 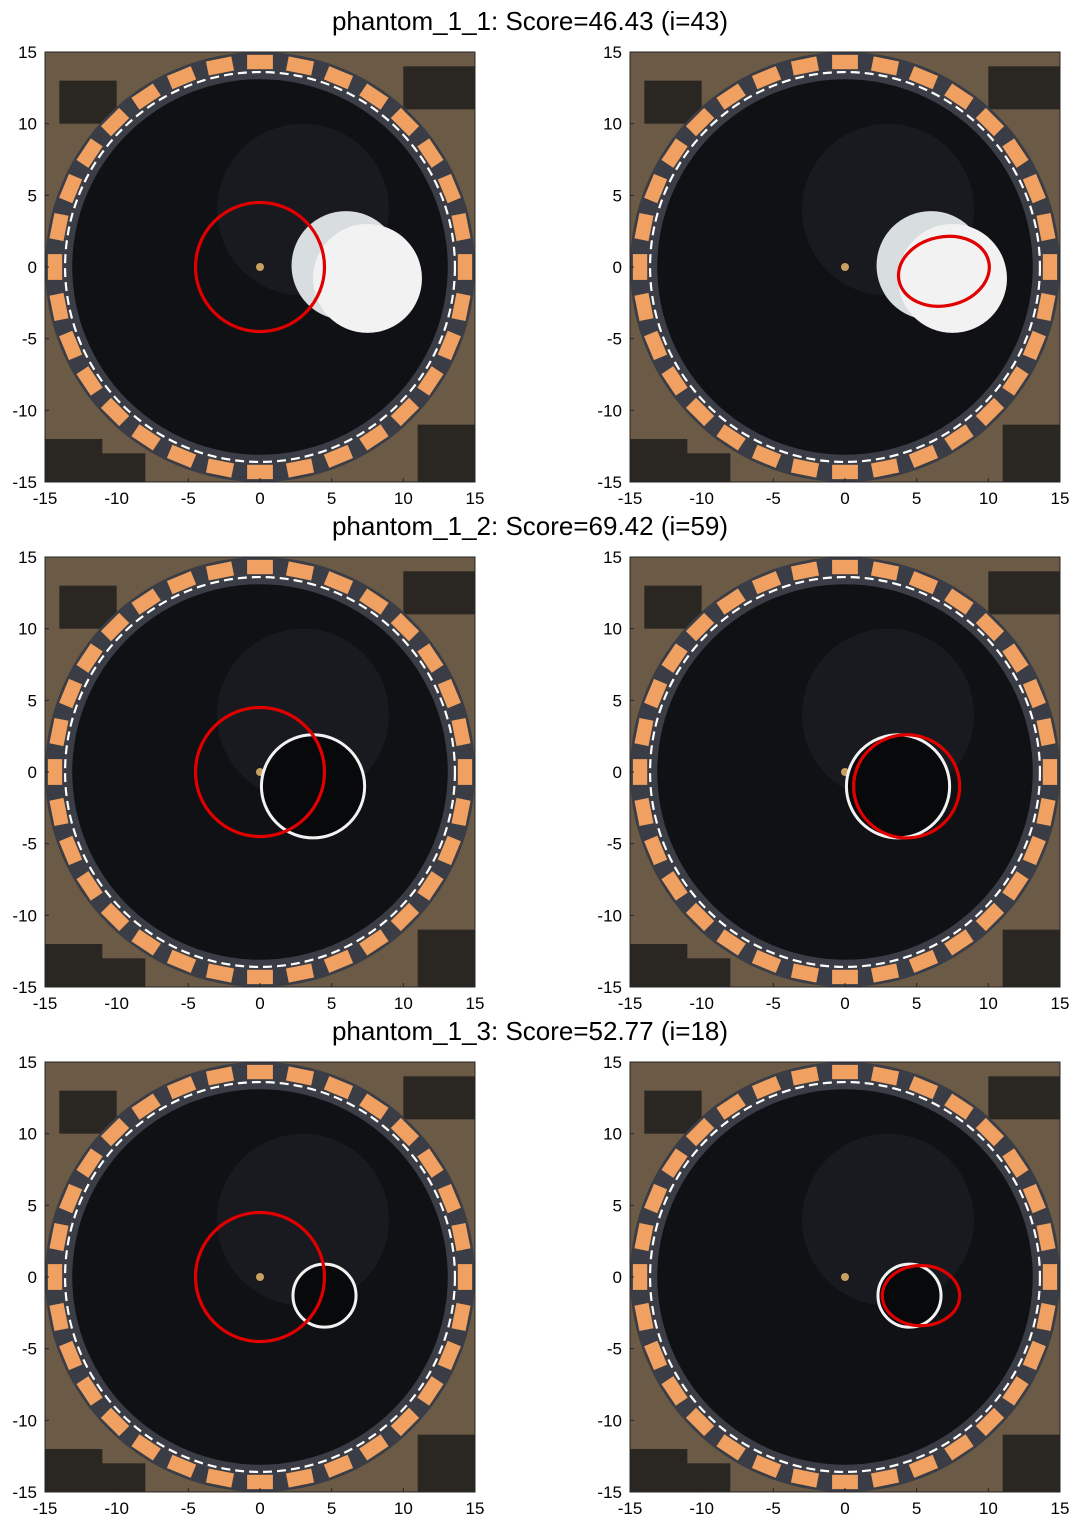 I want to click on subplot-title: phantom_1_3: Score=52.77 (i=18), so click(x=530, y=1031).